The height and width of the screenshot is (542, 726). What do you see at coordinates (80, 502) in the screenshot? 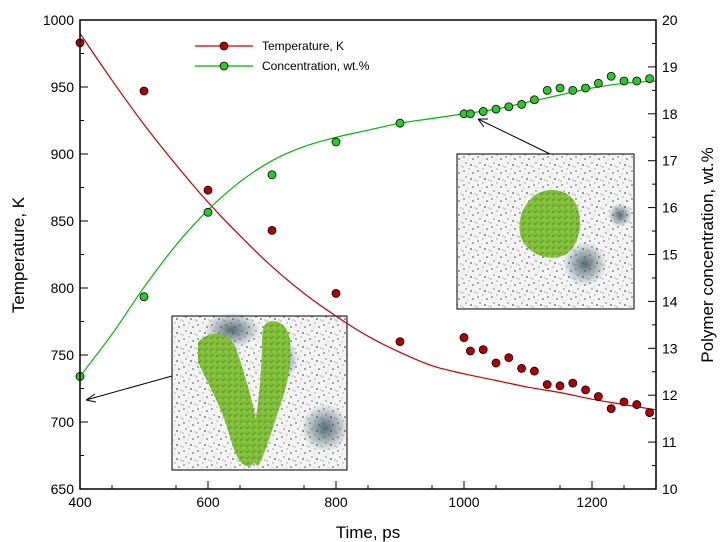
I see `x-tick-label: 400` at bounding box center [80, 502].